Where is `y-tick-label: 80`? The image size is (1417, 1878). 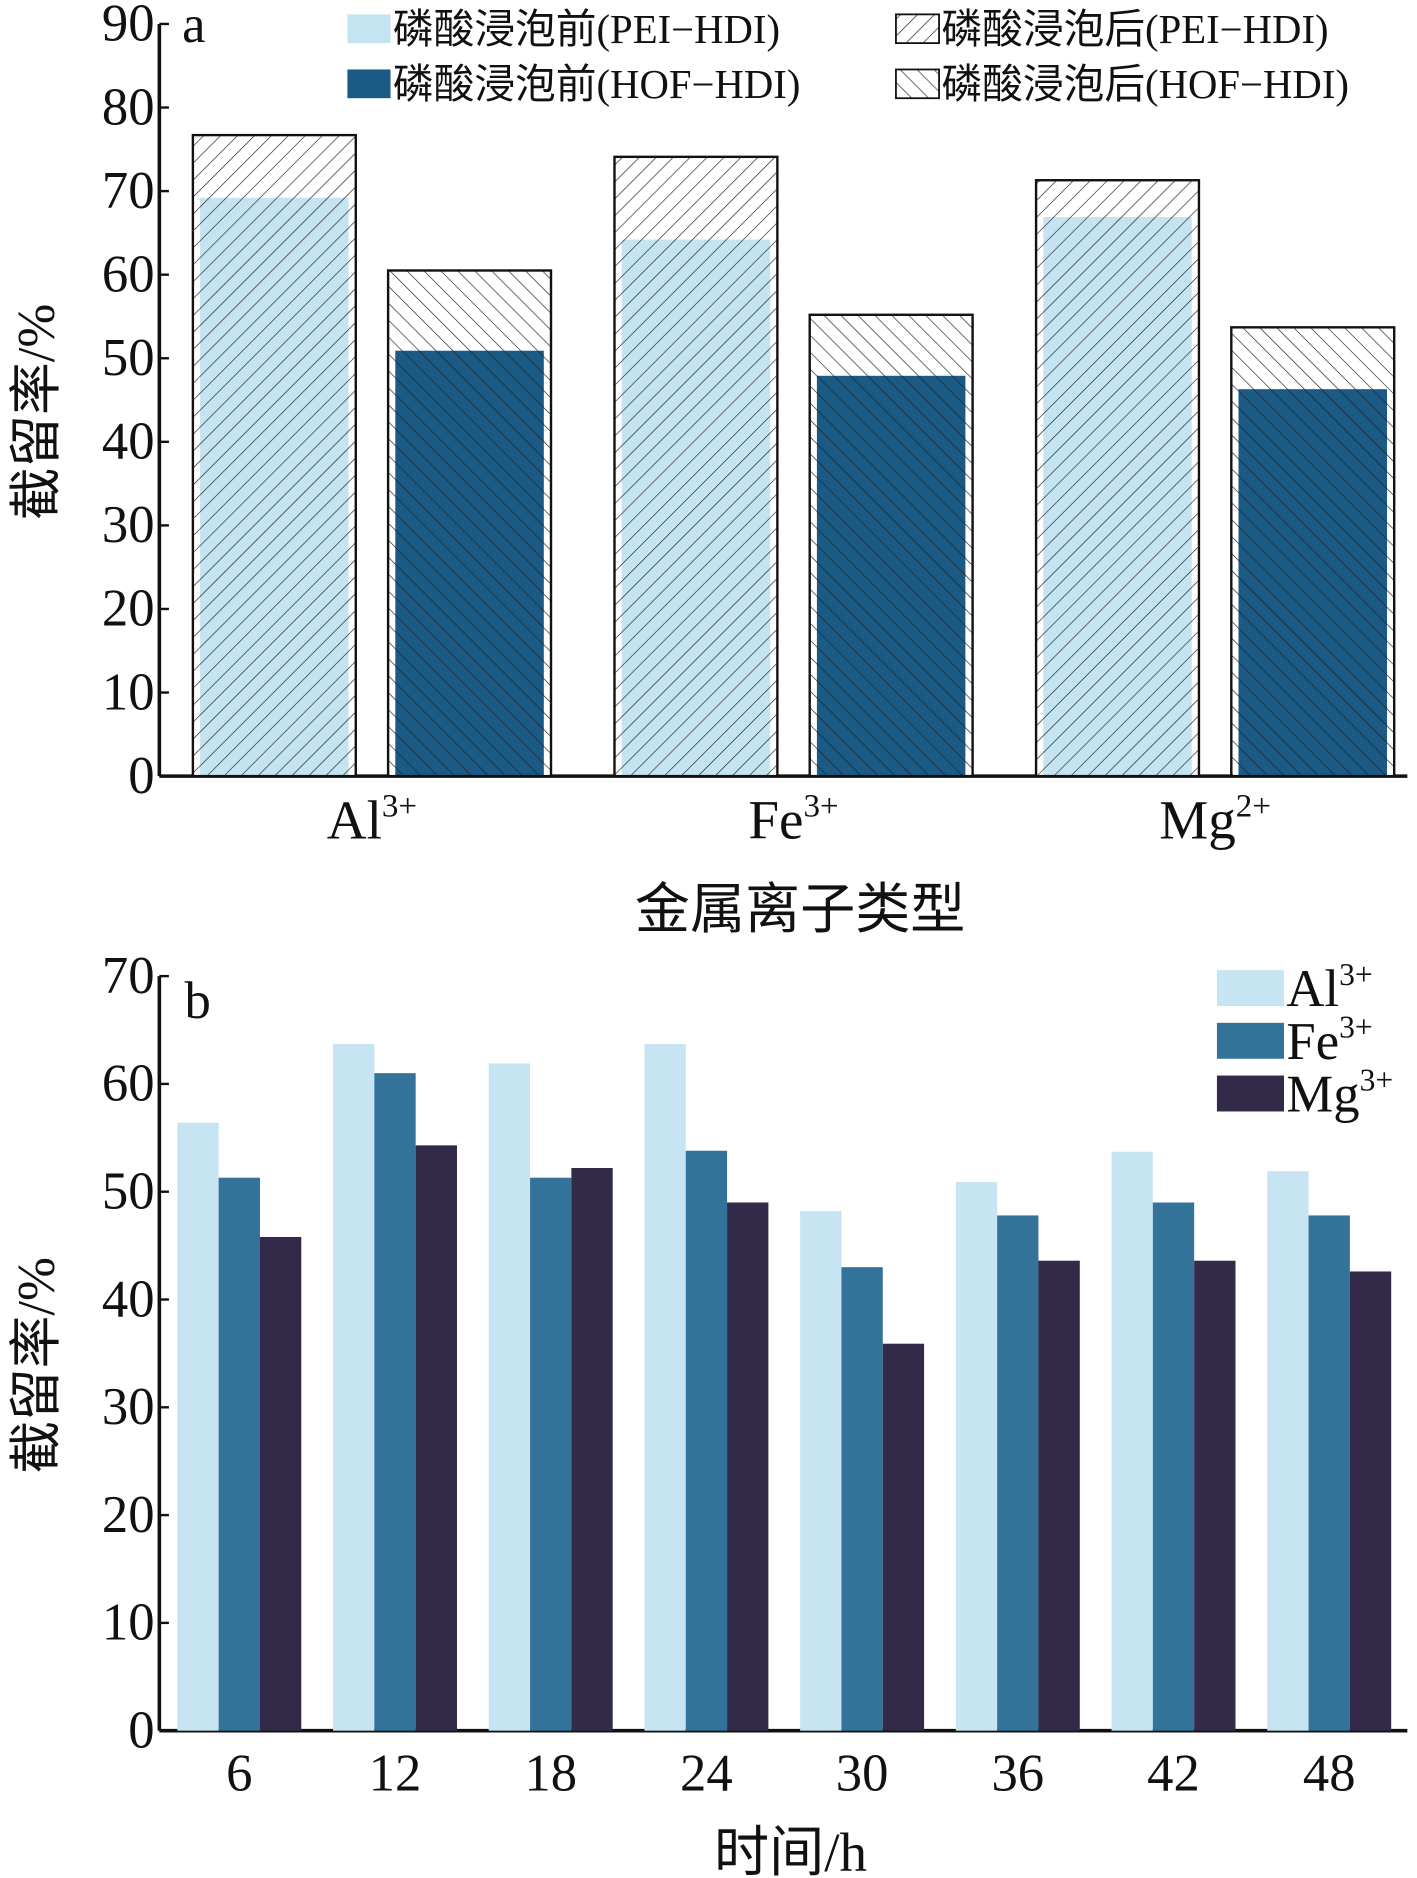 y-tick-label: 80 is located at coordinates (128, 107).